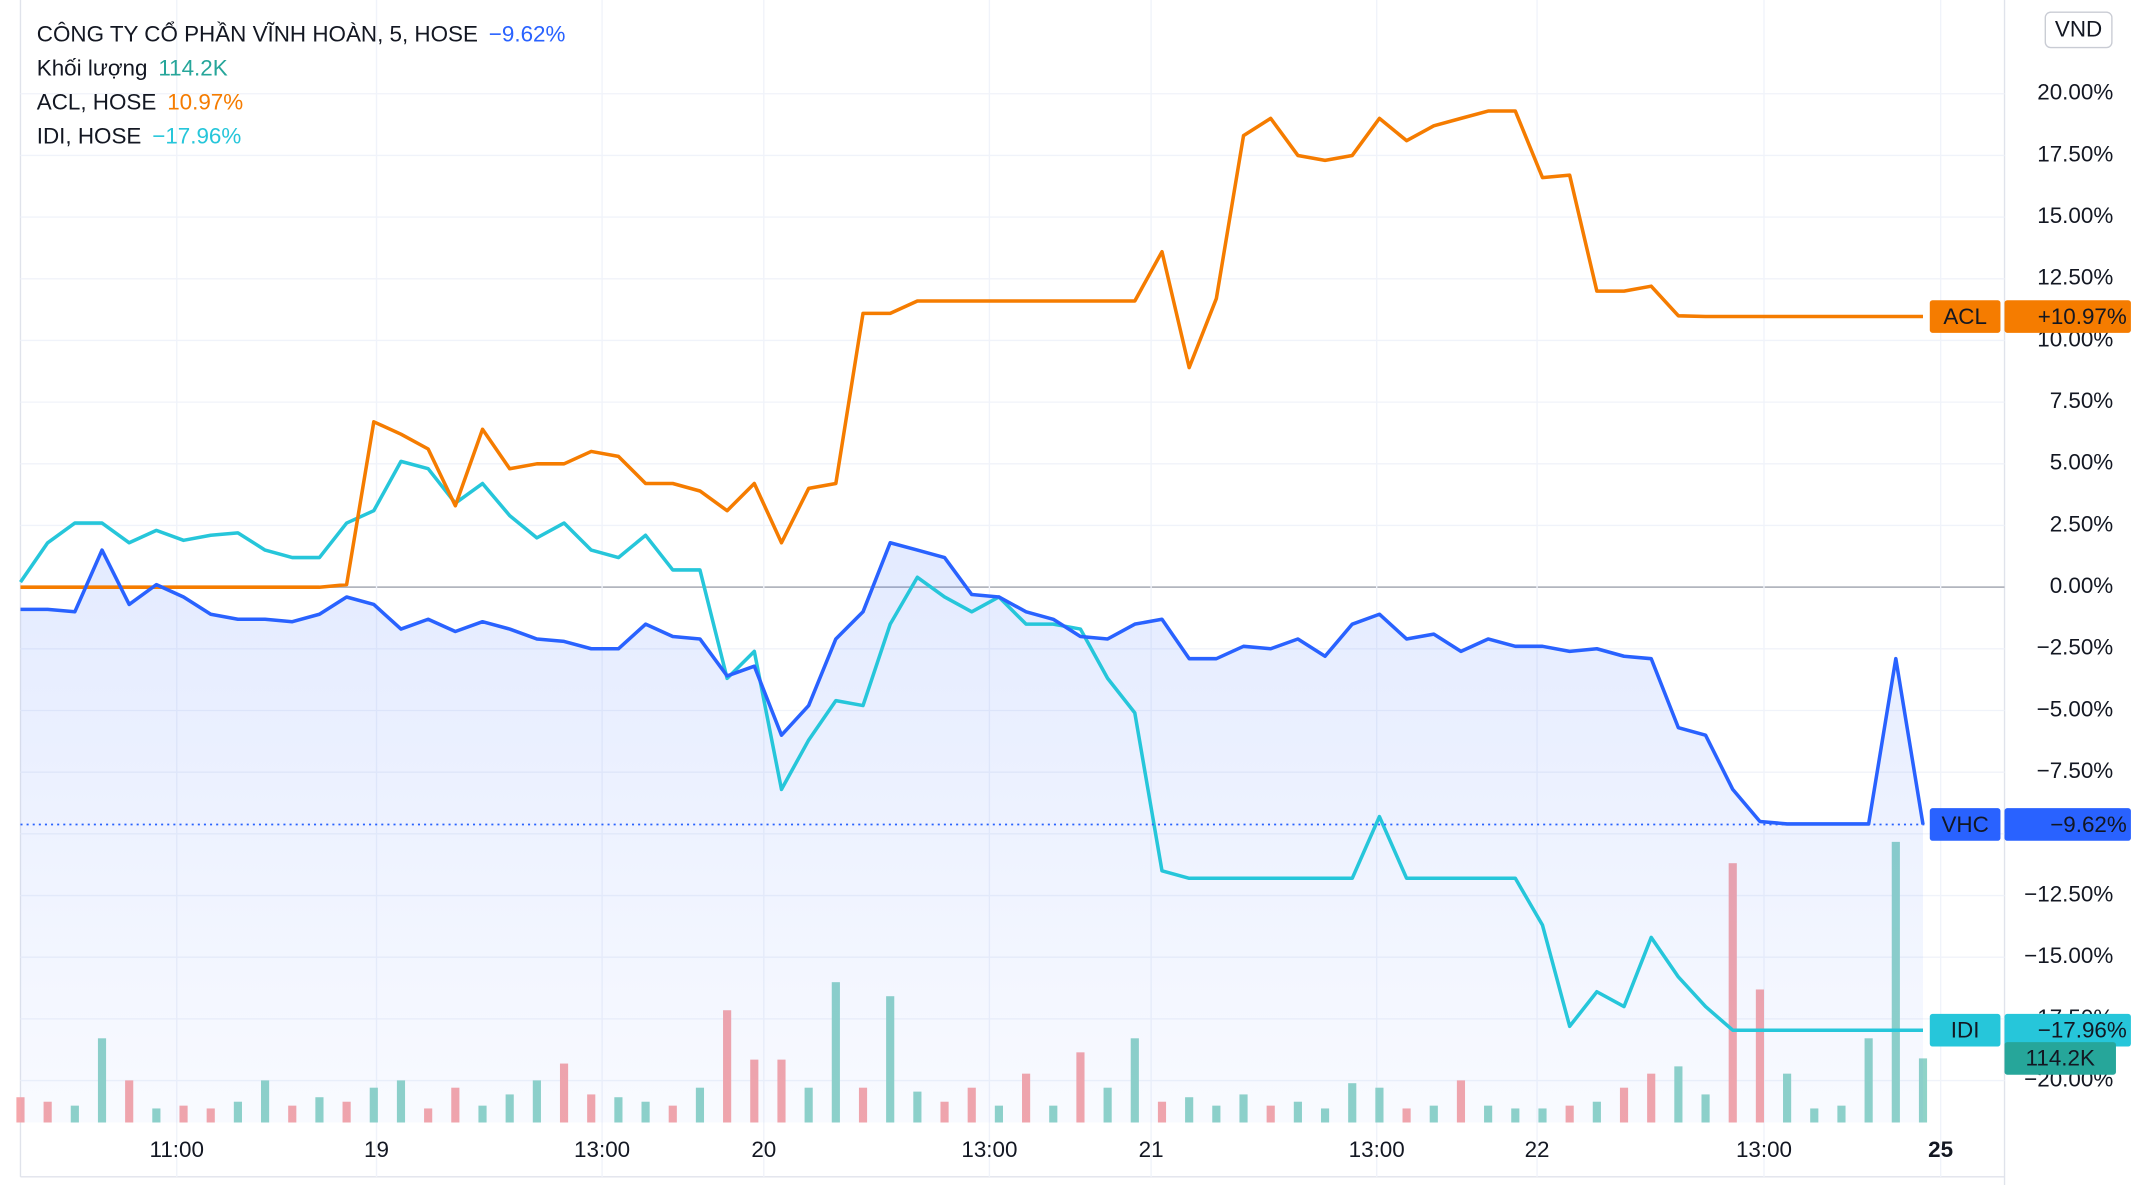  What do you see at coordinates (376, 1149) in the screenshot?
I see `x-tick-label: 19` at bounding box center [376, 1149].